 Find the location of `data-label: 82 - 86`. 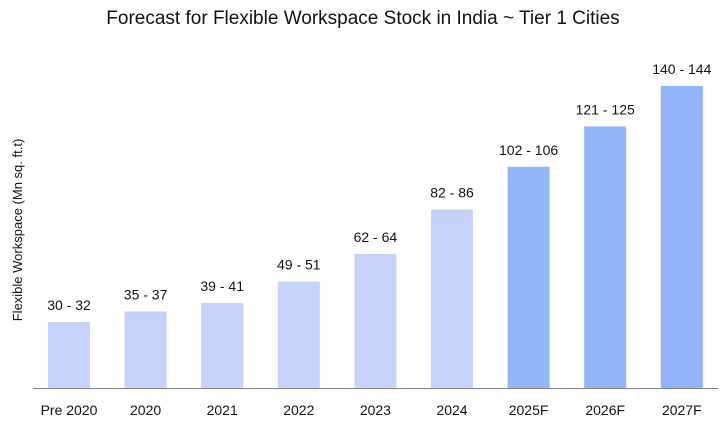

data-label: 82 - 86 is located at coordinates (452, 192).